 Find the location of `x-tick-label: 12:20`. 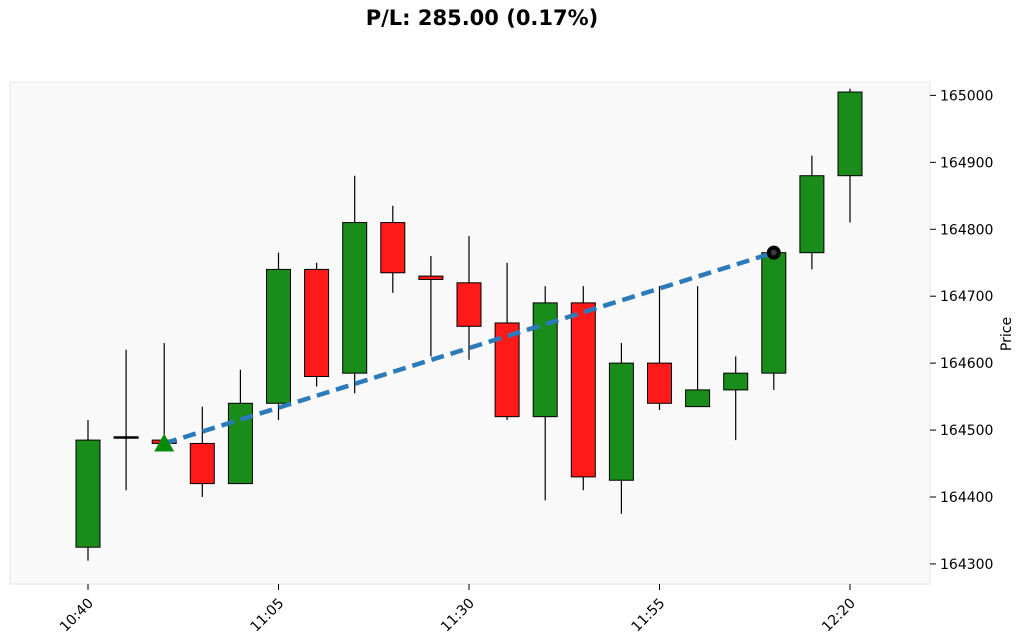

x-tick-label: 12:20 is located at coordinates (839, 616).